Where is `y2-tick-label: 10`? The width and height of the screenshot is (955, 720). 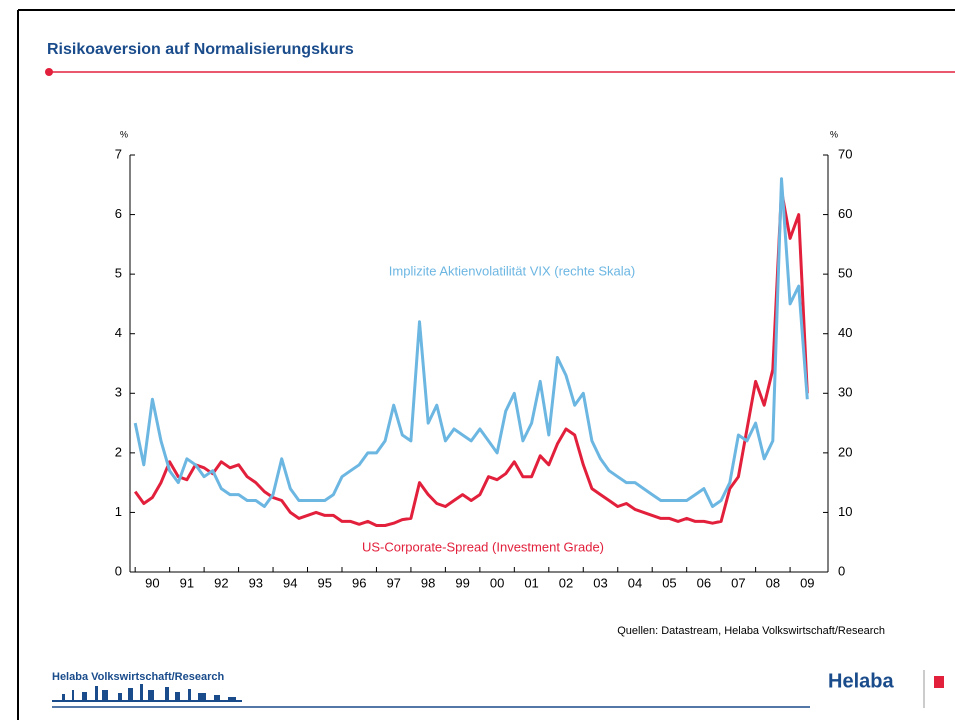
y2-tick-label: 10 is located at coordinates (845, 511).